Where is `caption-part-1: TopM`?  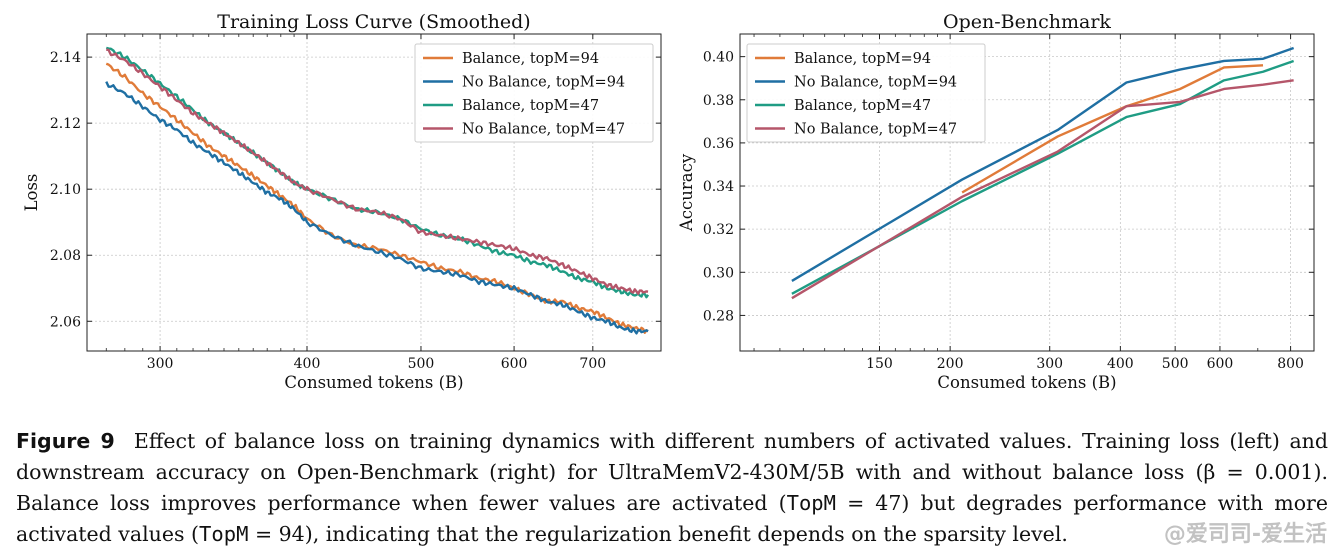
caption-part-1: TopM is located at coordinates (811, 503).